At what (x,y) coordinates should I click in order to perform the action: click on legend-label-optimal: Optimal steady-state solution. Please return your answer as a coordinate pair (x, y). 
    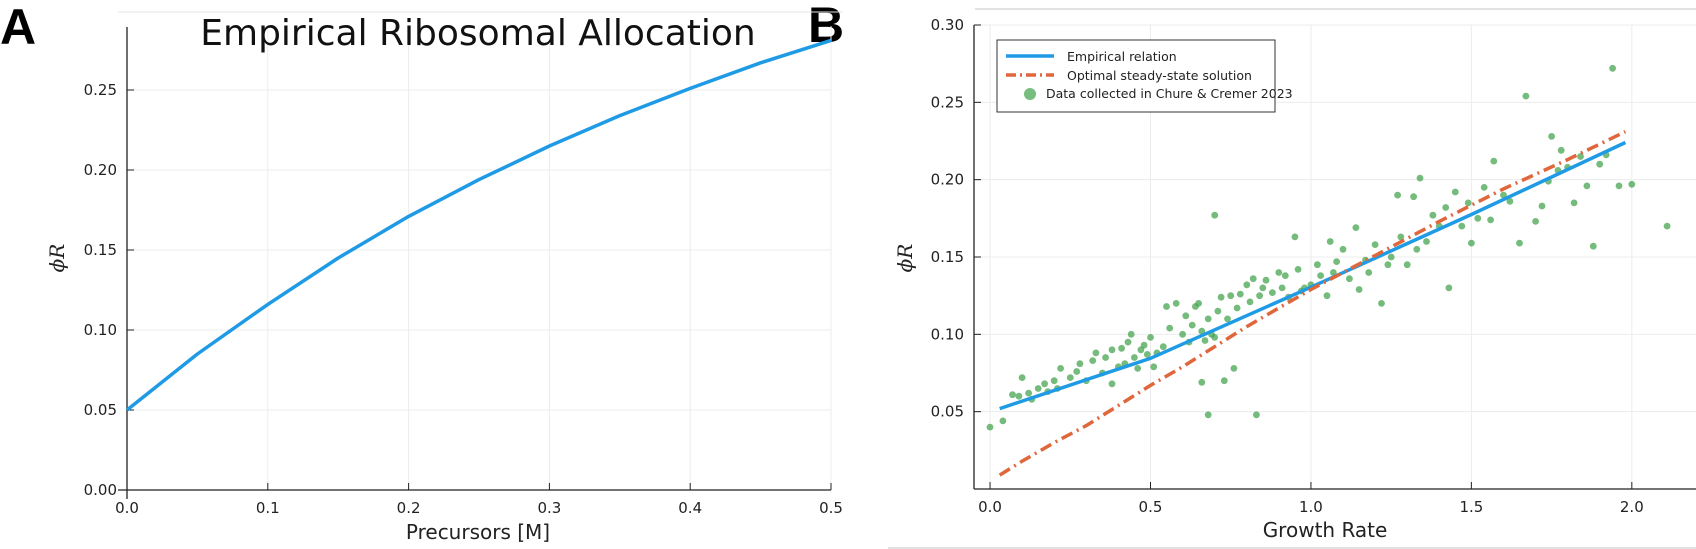
    Looking at the image, I should click on (1159, 75).